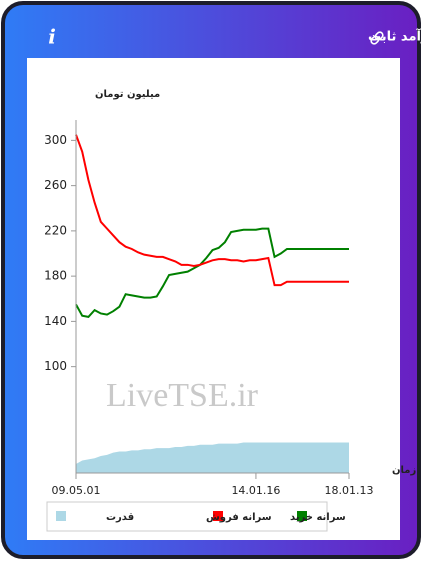 This screenshot has height=578, width=427. I want to click on x-tick-label: 18.01.13, so click(349, 490).